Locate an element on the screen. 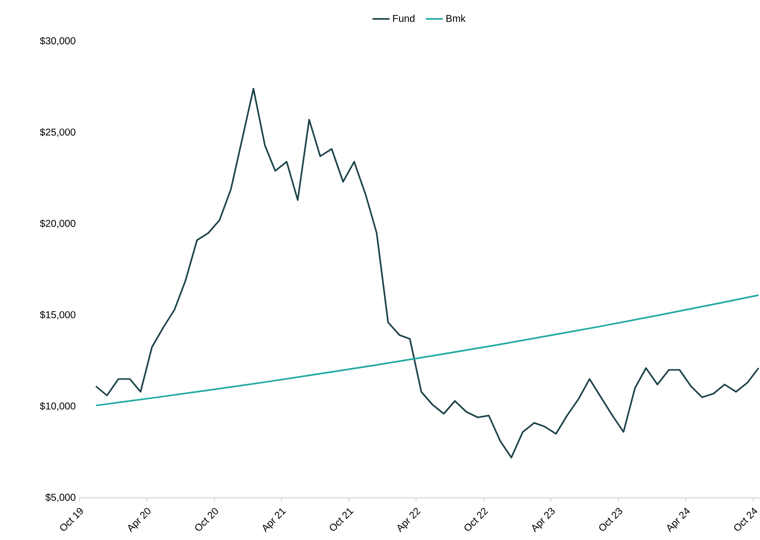 This screenshot has width=760, height=540. x-tick-label: Oct 21 is located at coordinates (342, 519).